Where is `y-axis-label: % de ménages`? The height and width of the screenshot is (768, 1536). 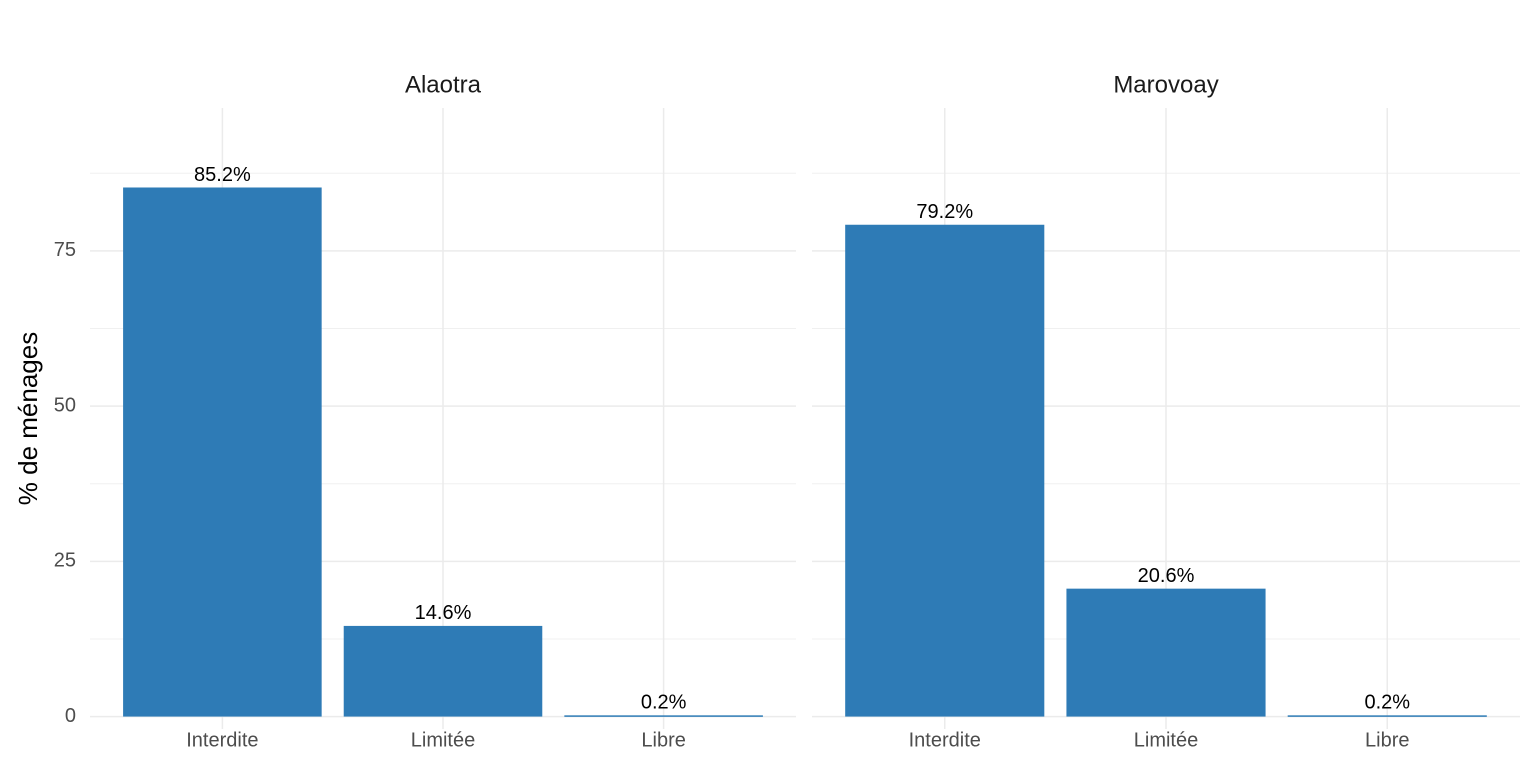
y-axis-label: % de ménages is located at coordinates (28, 418).